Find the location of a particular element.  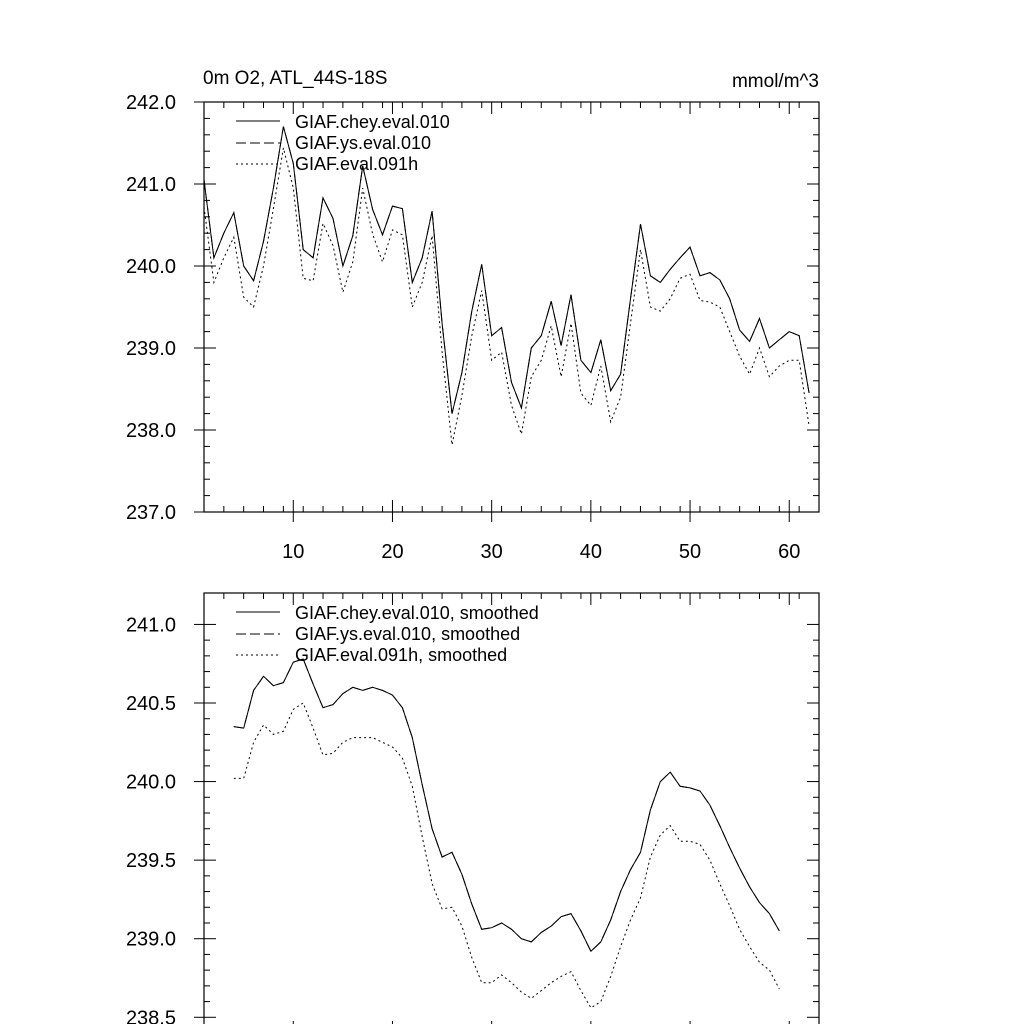

top-ytick-label: 237.0 is located at coordinates (151, 513).